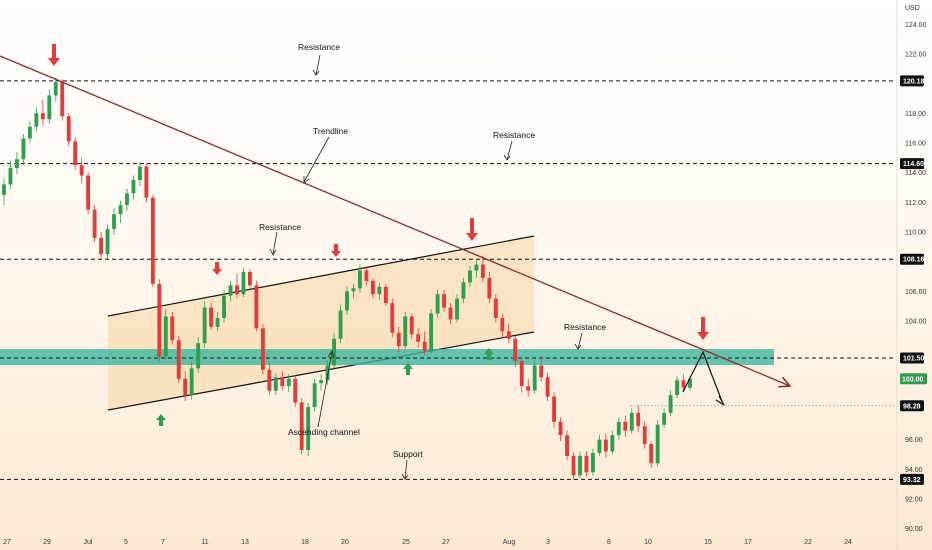 The width and height of the screenshot is (932, 550). Describe the element at coordinates (126, 542) in the screenshot. I see `time-tick-label: 5` at that location.